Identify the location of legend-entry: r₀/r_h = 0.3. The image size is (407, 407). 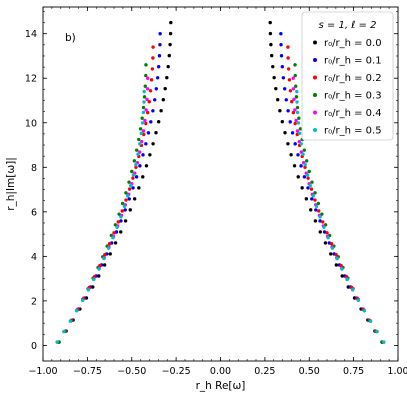
(353, 96).